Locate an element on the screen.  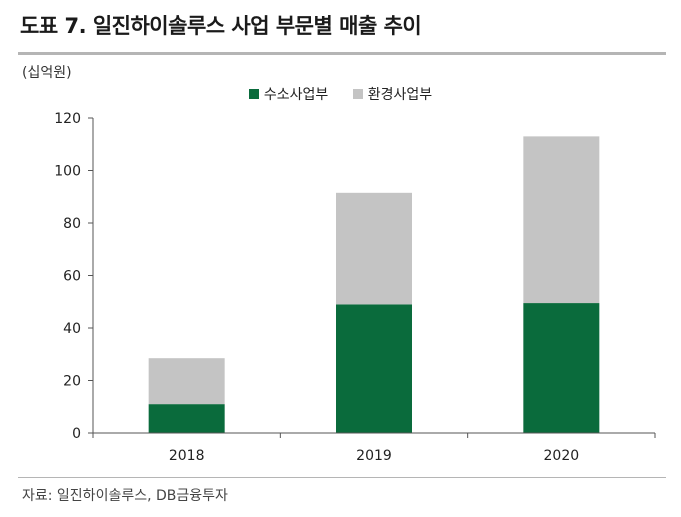
bar-hydrogen-2020 is located at coordinates (561, 368).